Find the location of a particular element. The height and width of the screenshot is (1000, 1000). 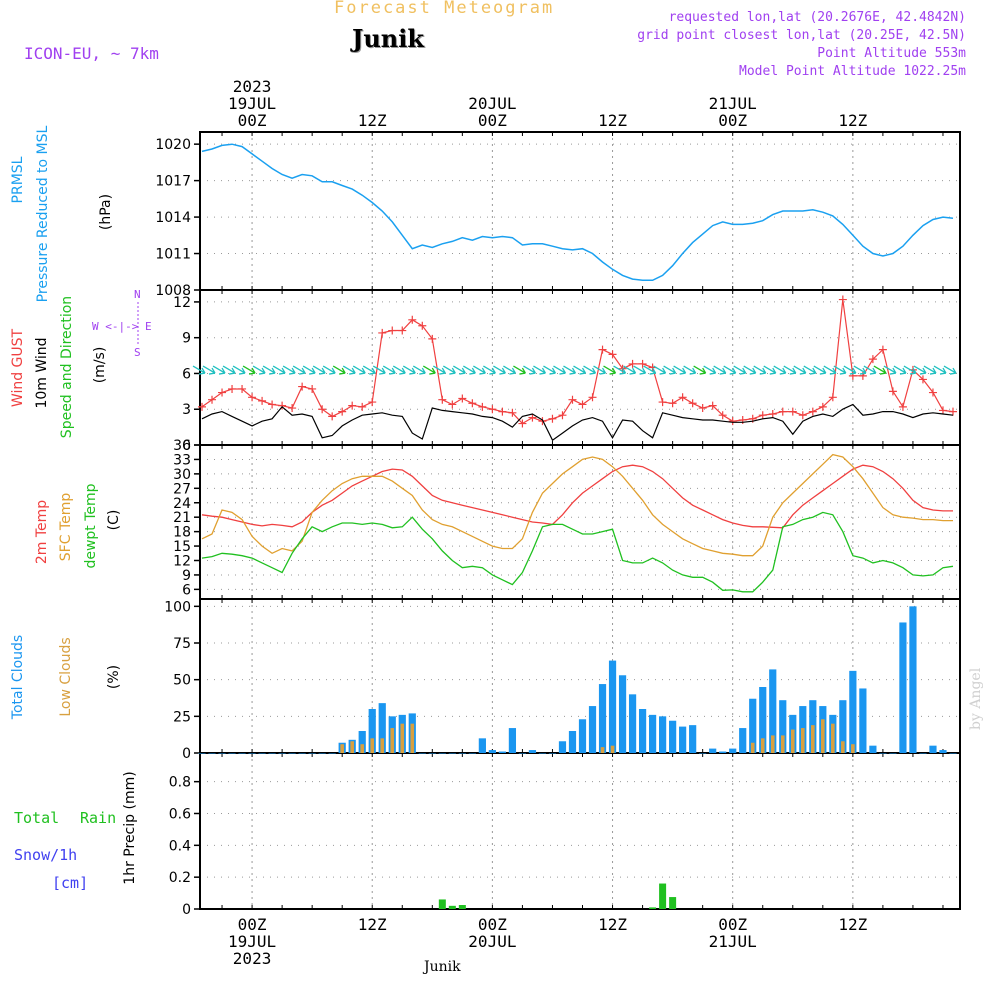

wind-unit: (m/s) is located at coordinates (100, 365).